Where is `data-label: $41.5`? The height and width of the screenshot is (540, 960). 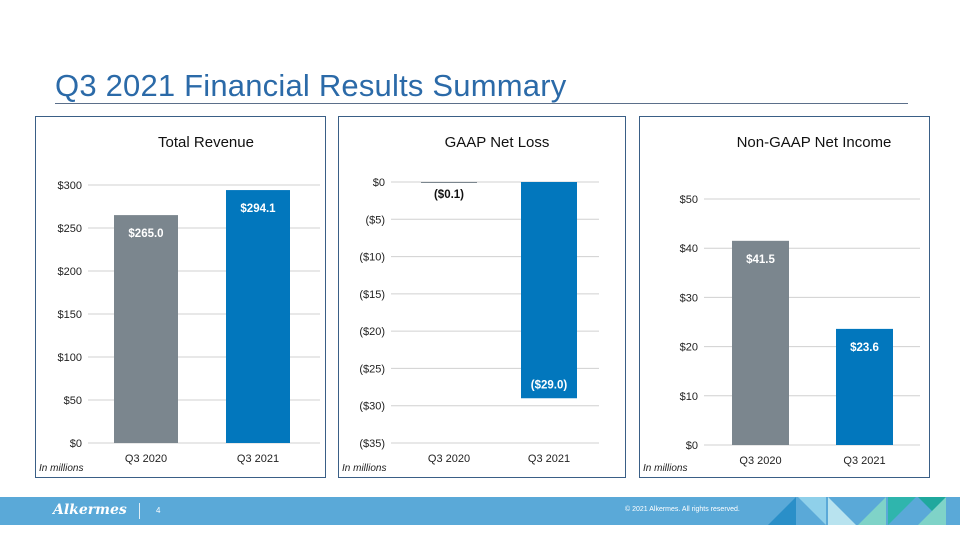 data-label: $41.5 is located at coordinates (760, 260).